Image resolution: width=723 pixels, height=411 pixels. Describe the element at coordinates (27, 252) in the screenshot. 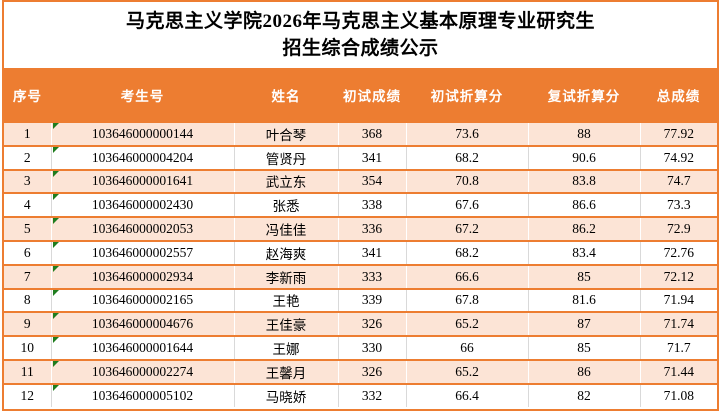

I see `cell-seq: 6` at that location.